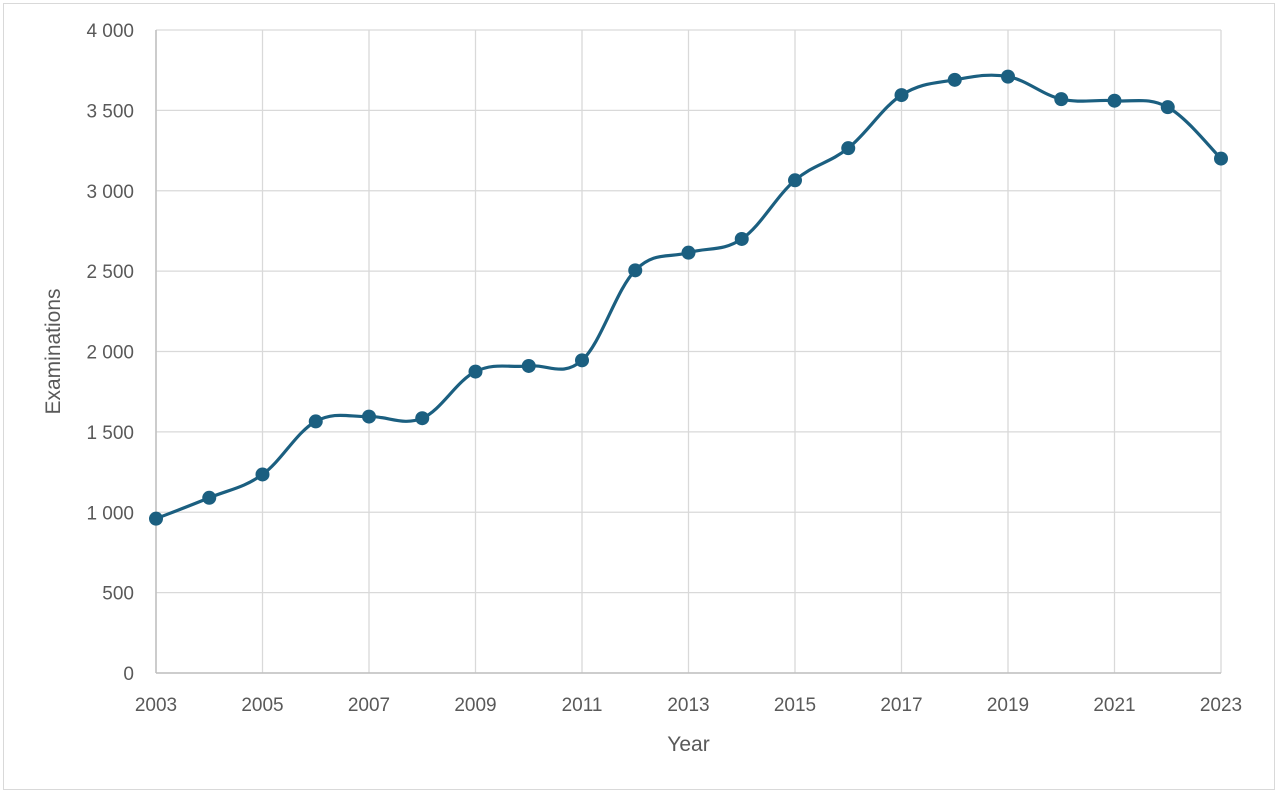 This screenshot has height=795, width=1280. What do you see at coordinates (1008, 705) in the screenshot?
I see `x-tick-label: 2019` at bounding box center [1008, 705].